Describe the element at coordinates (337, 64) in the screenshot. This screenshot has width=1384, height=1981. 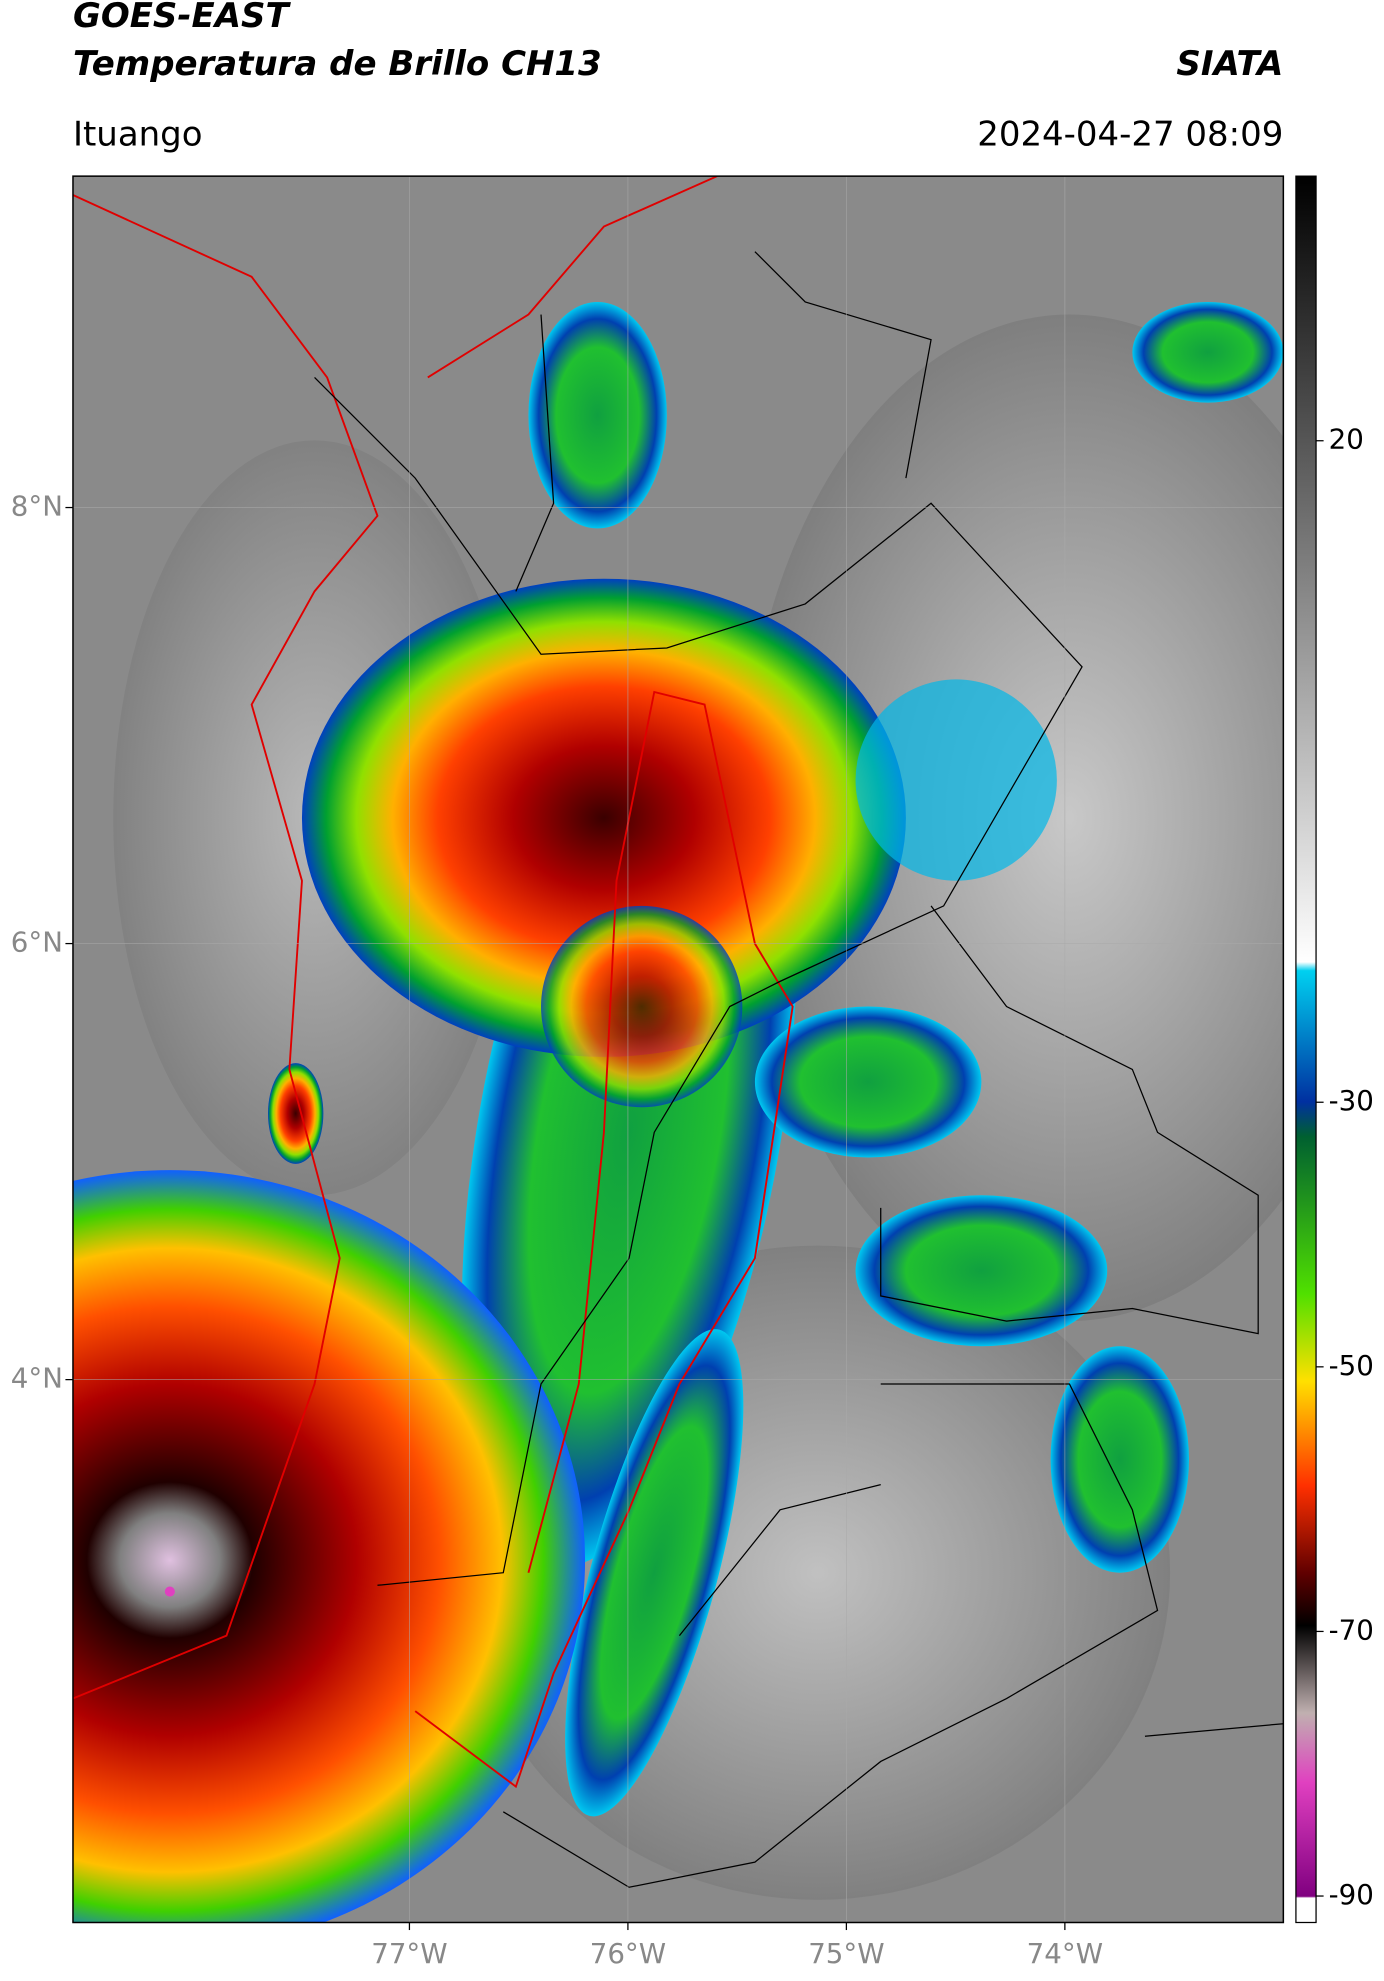
I see `subtitle: Temperatura de Brillo CH13` at that location.